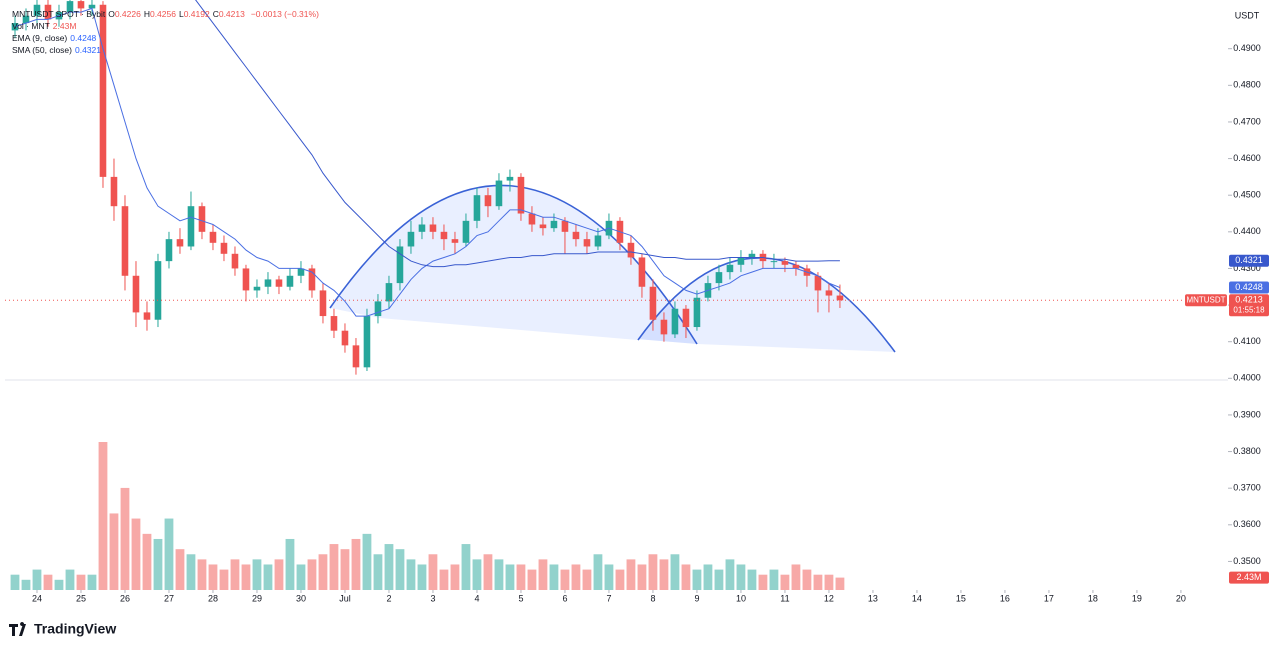 The image size is (1280, 650). What do you see at coordinates (146, 14) in the screenshot?
I see `ohlc-label: H` at bounding box center [146, 14].